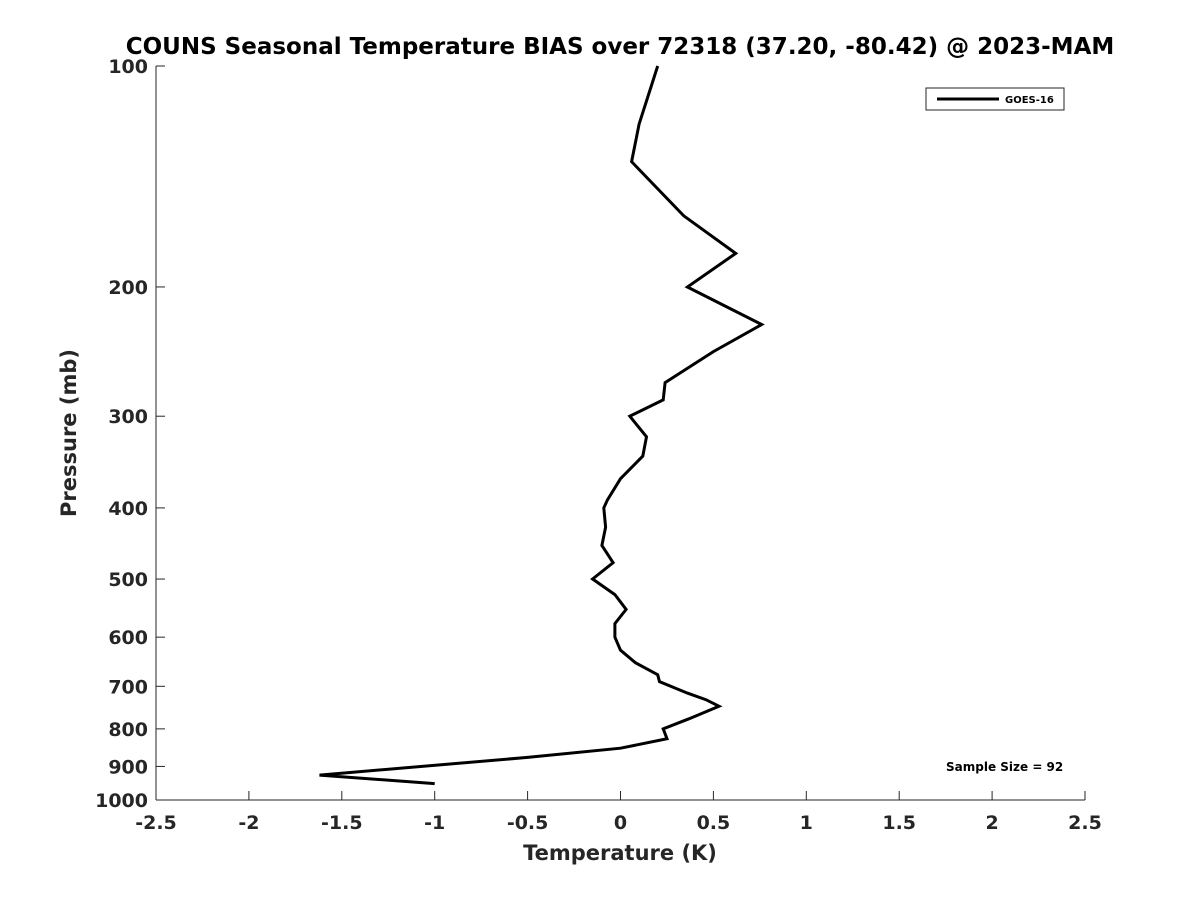  What do you see at coordinates (620, 853) in the screenshot?
I see `x-axis-label: Temperature (K)` at bounding box center [620, 853].